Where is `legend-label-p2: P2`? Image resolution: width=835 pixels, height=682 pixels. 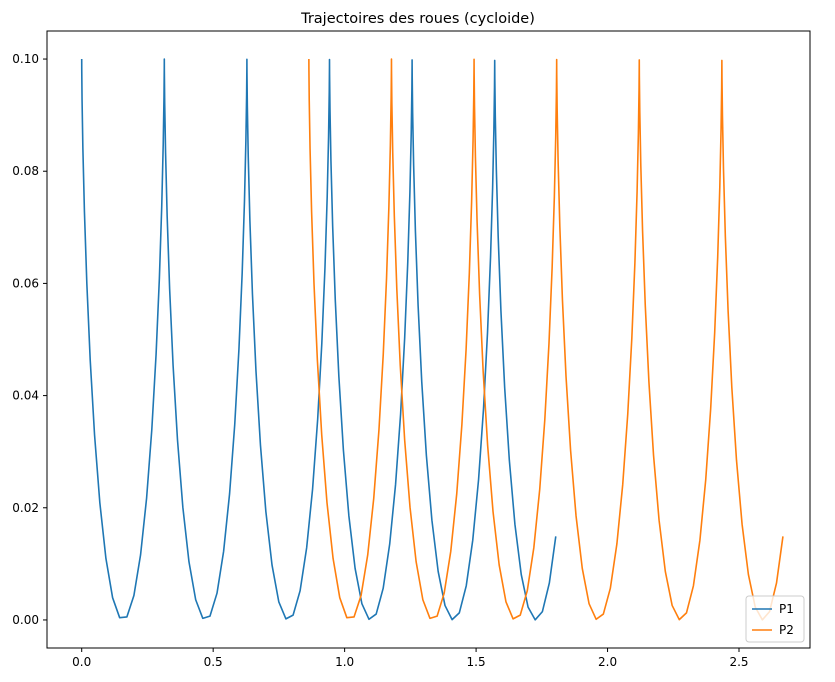 legend-label-p2: P2 is located at coordinates (786, 630).